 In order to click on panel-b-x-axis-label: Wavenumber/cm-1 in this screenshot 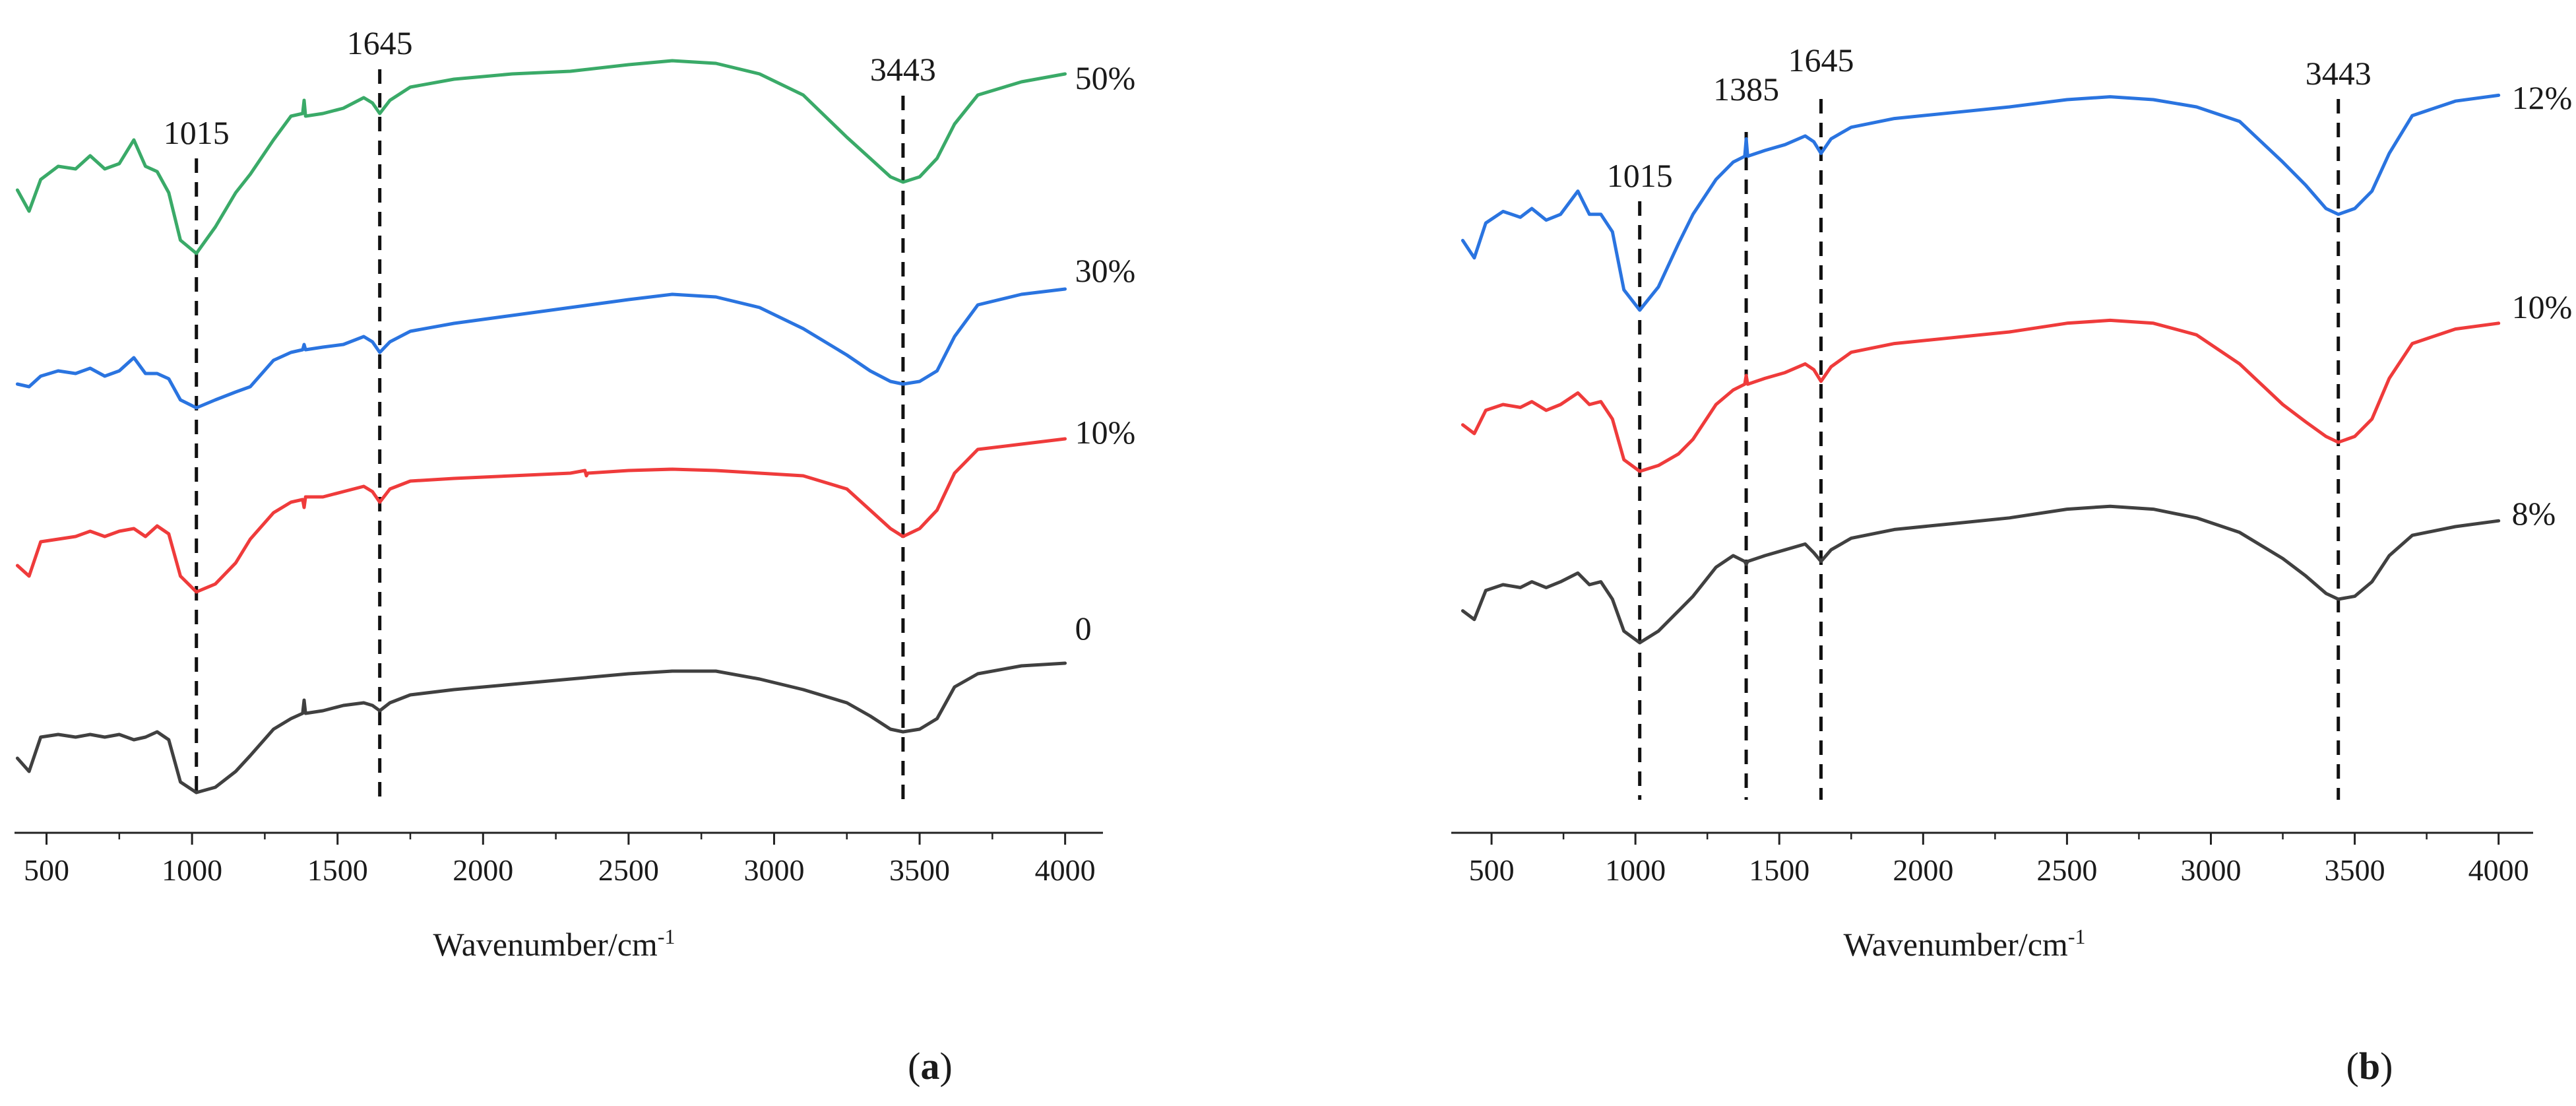, I will do `click(1965, 944)`.